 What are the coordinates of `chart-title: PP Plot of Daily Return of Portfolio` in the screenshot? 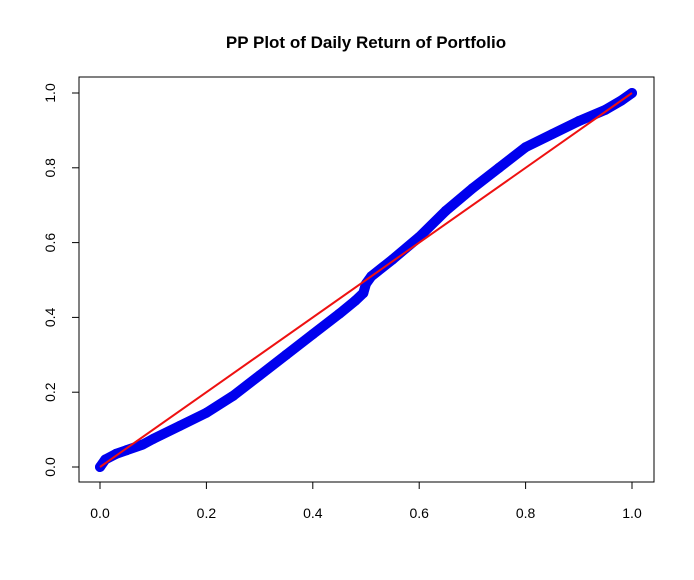 It's located at (366, 42).